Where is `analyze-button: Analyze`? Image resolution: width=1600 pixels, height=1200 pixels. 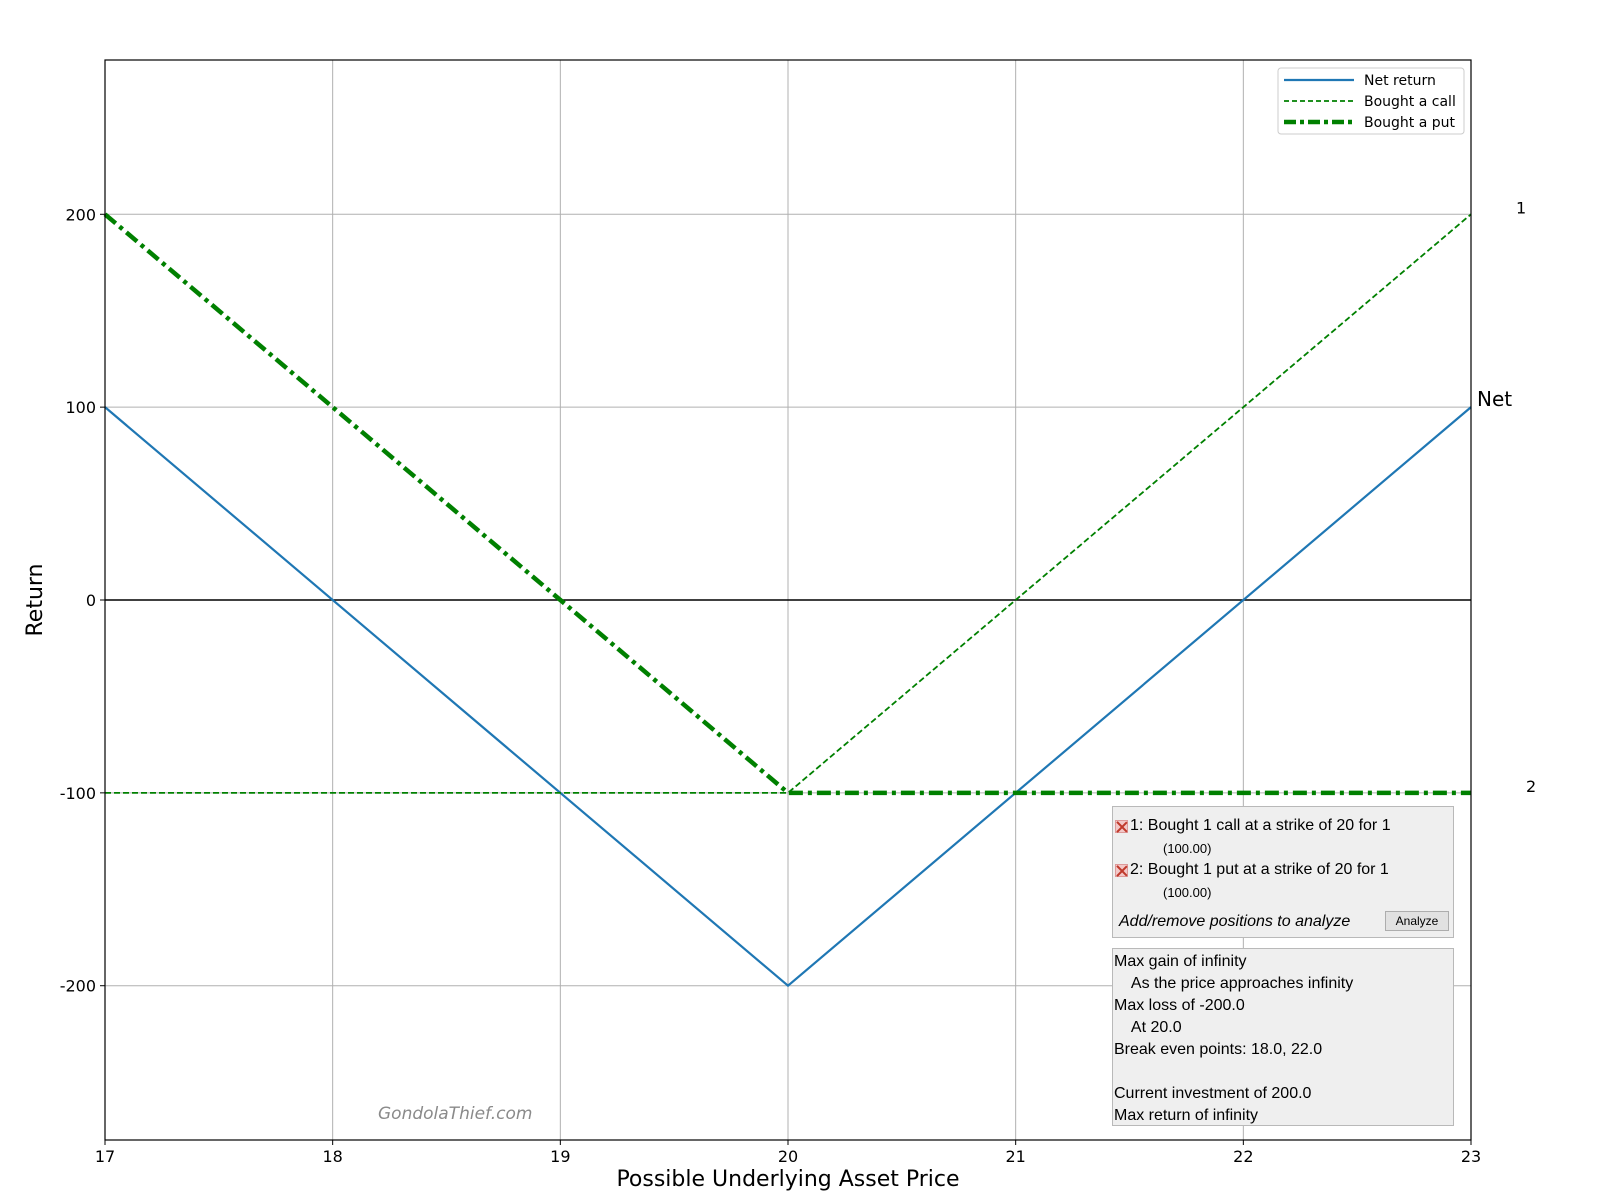
analyze-button: Analyze is located at coordinates (1417, 921).